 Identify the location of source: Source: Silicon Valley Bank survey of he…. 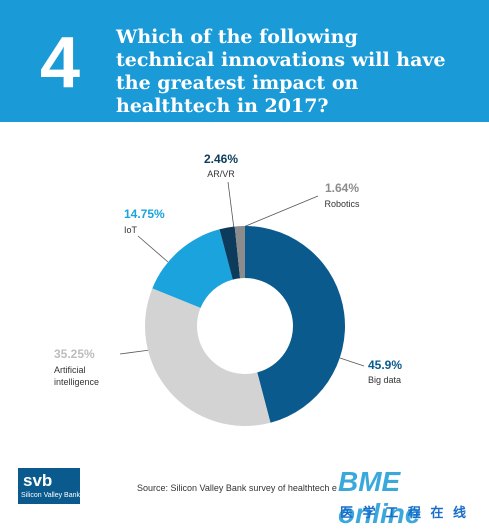
(237, 488).